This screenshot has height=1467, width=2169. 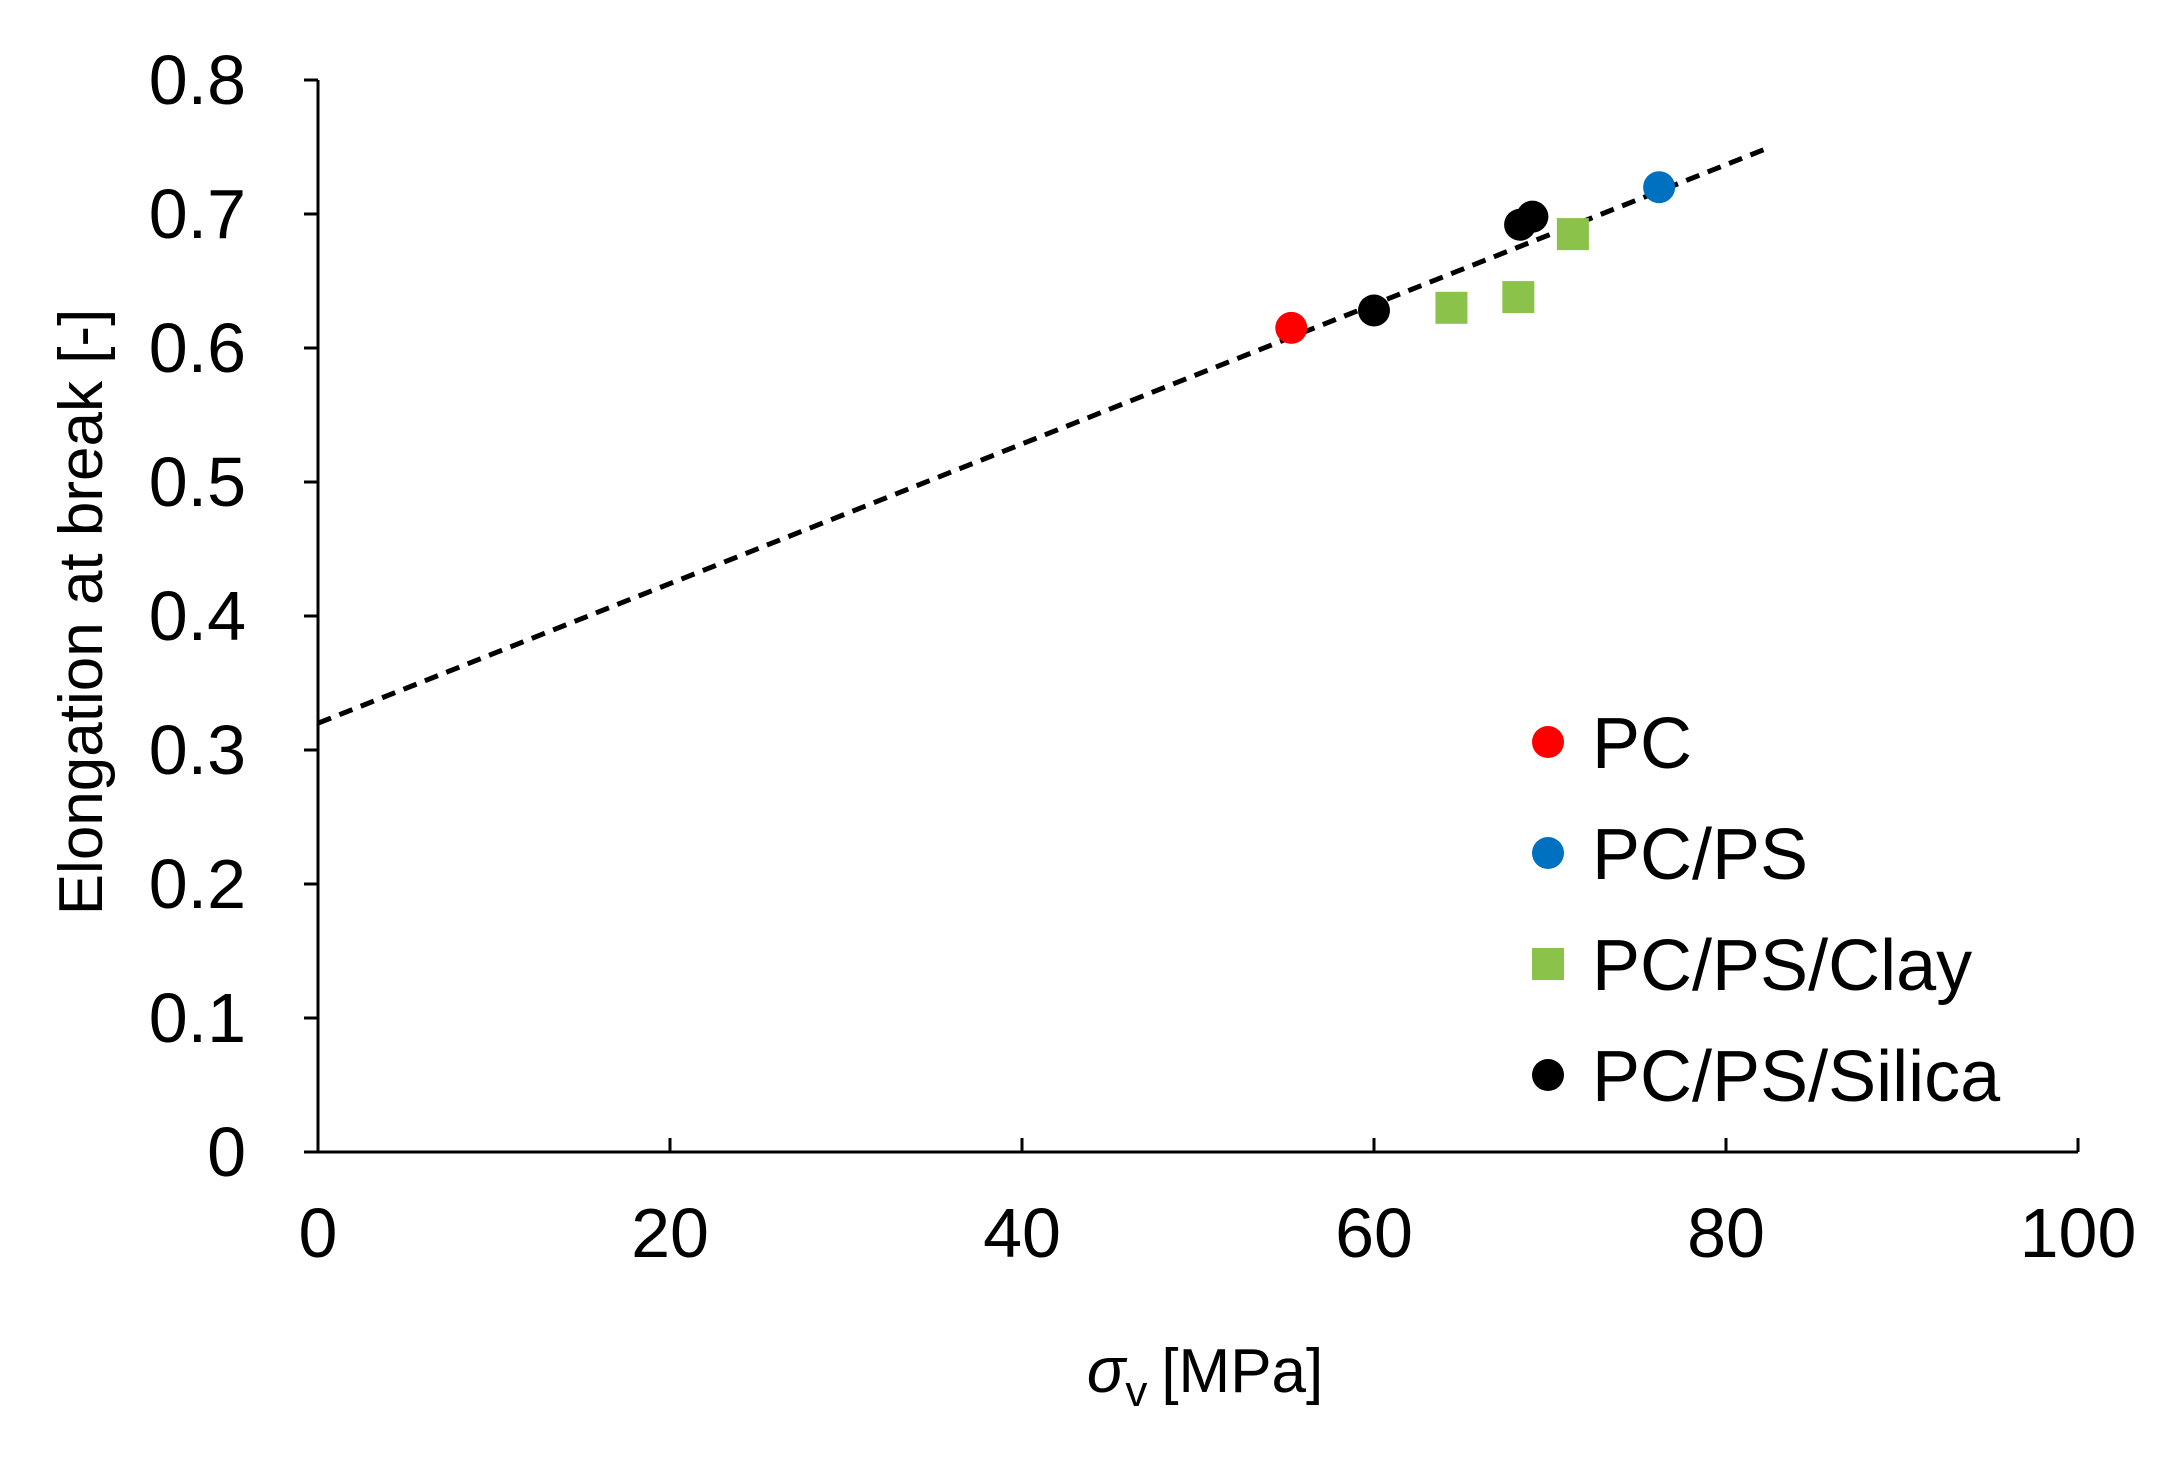 I want to click on data-point-pc, so click(x=1291, y=327).